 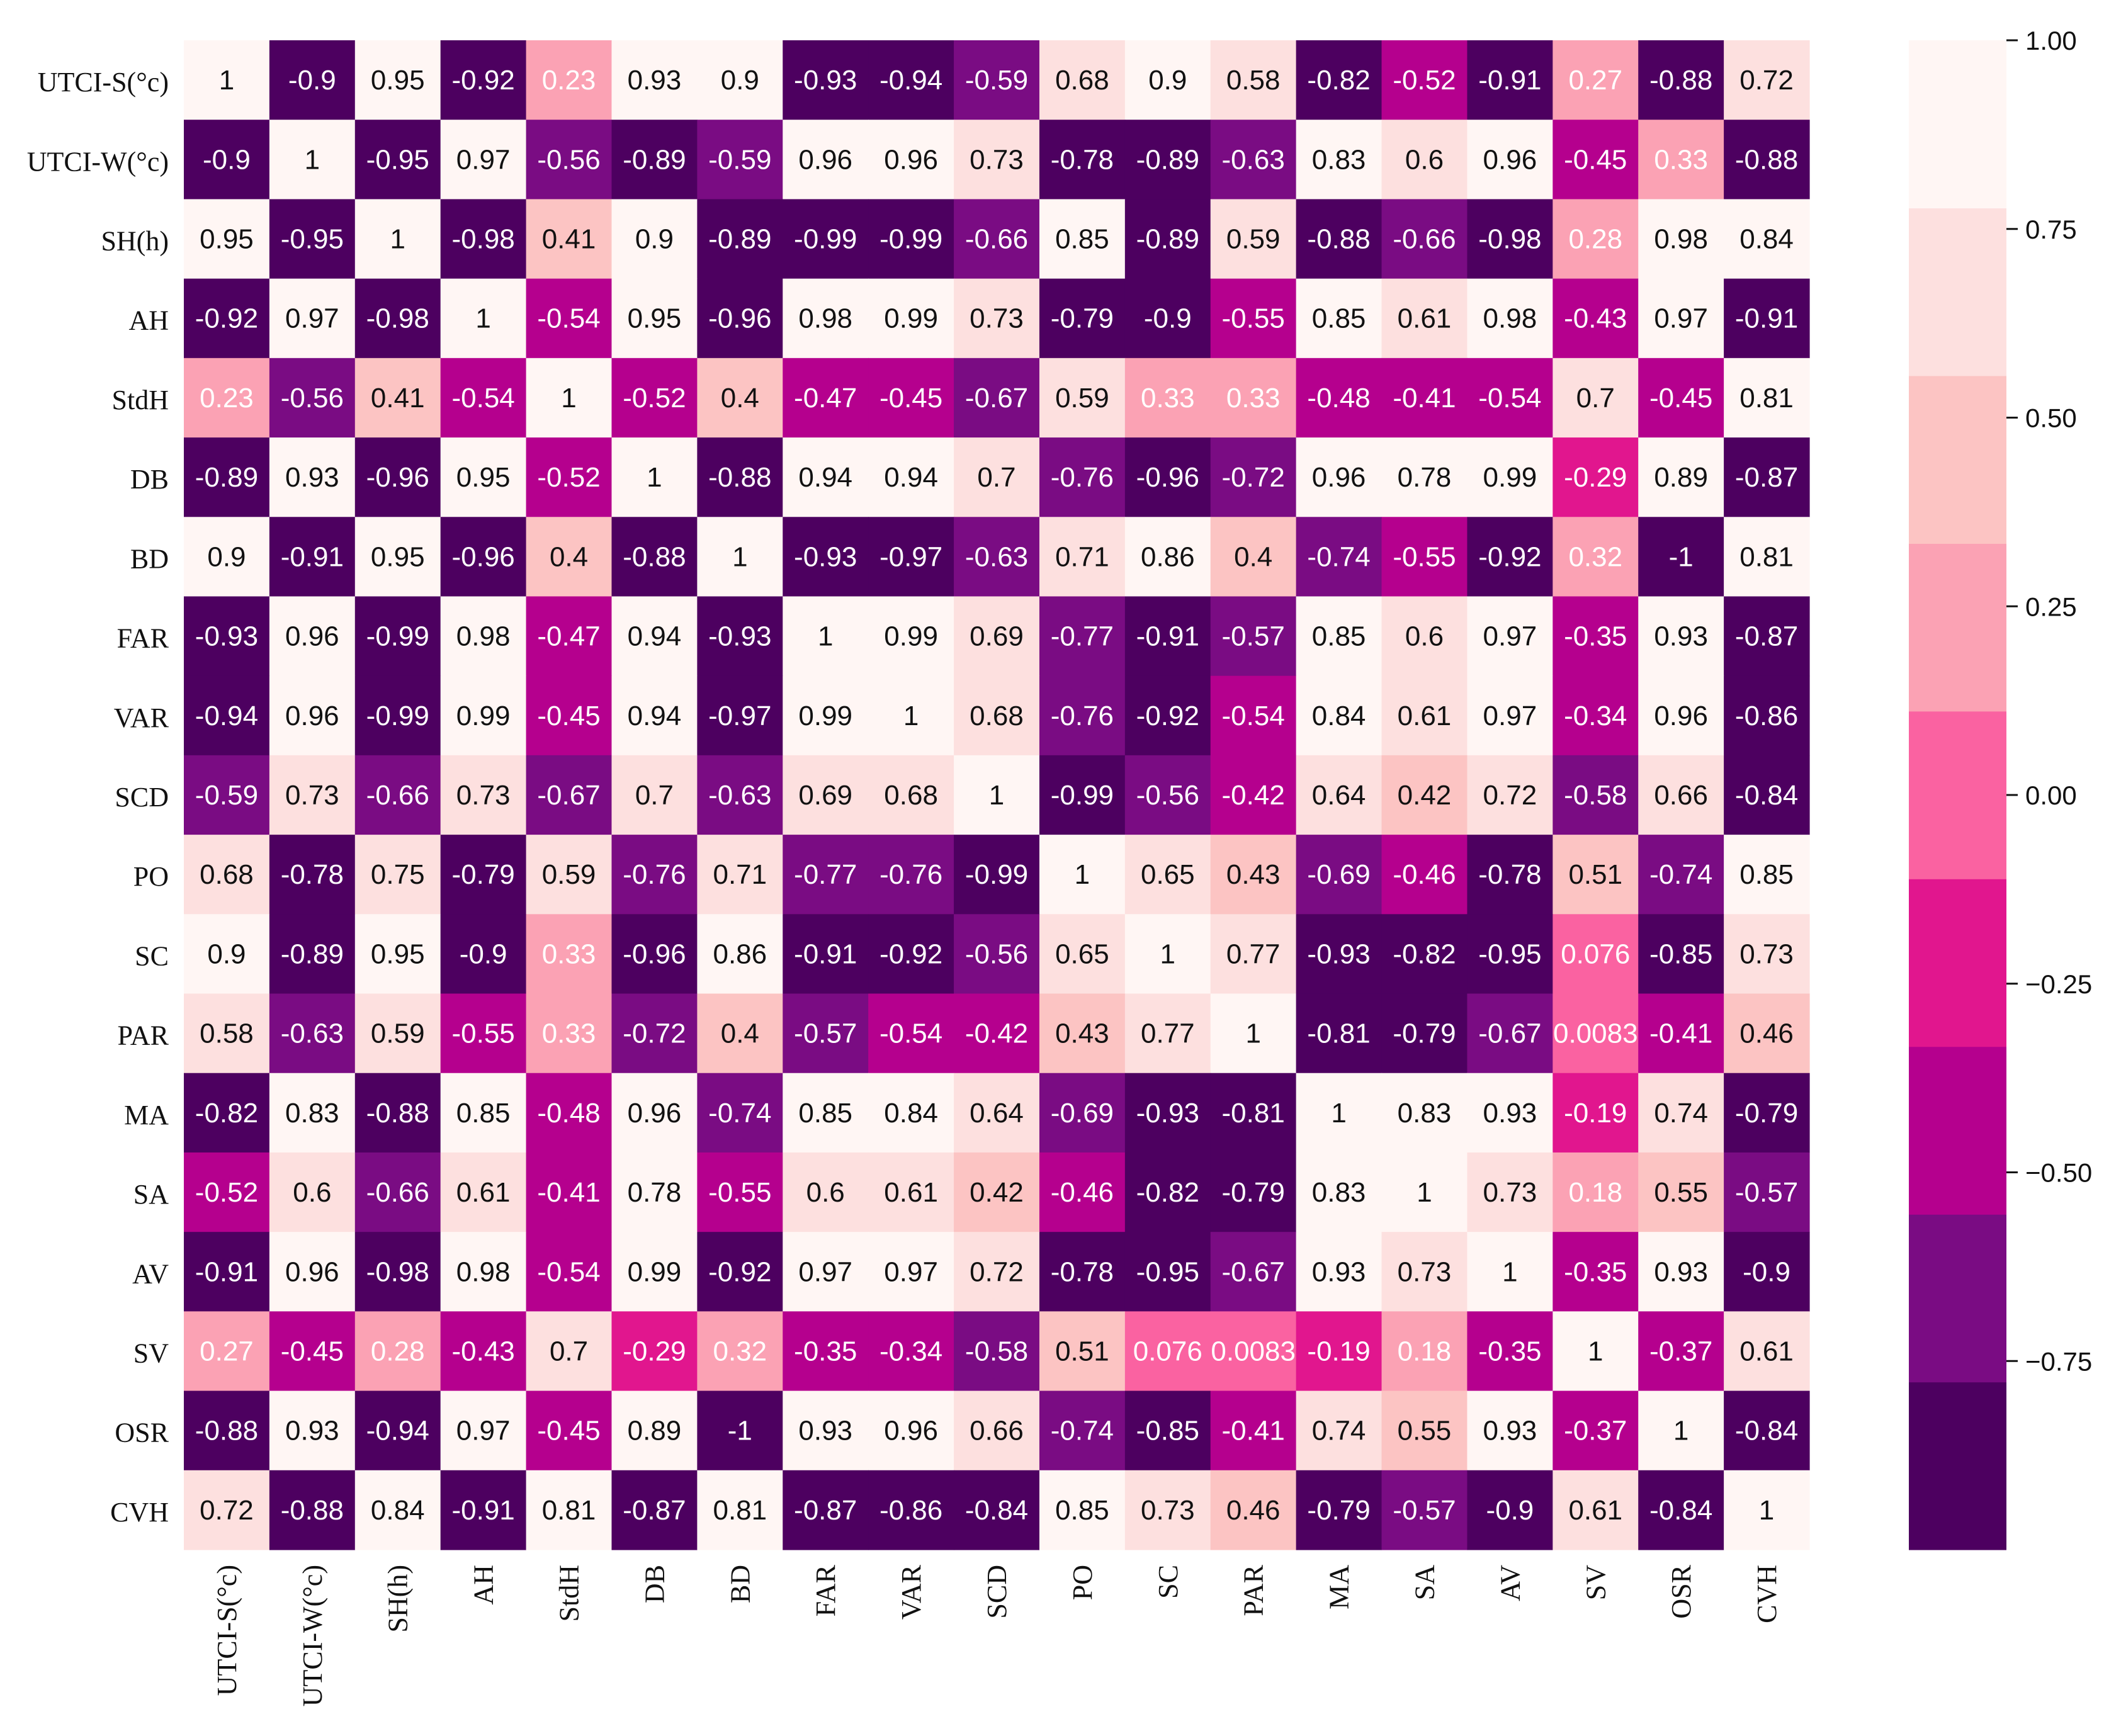 I want to click on cell-value-label: -0.74, so click(x=740, y=1113).